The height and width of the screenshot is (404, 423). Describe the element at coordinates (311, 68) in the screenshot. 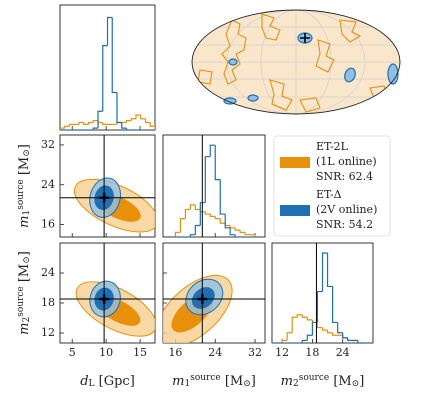

I see `sky-blue-regions` at that location.